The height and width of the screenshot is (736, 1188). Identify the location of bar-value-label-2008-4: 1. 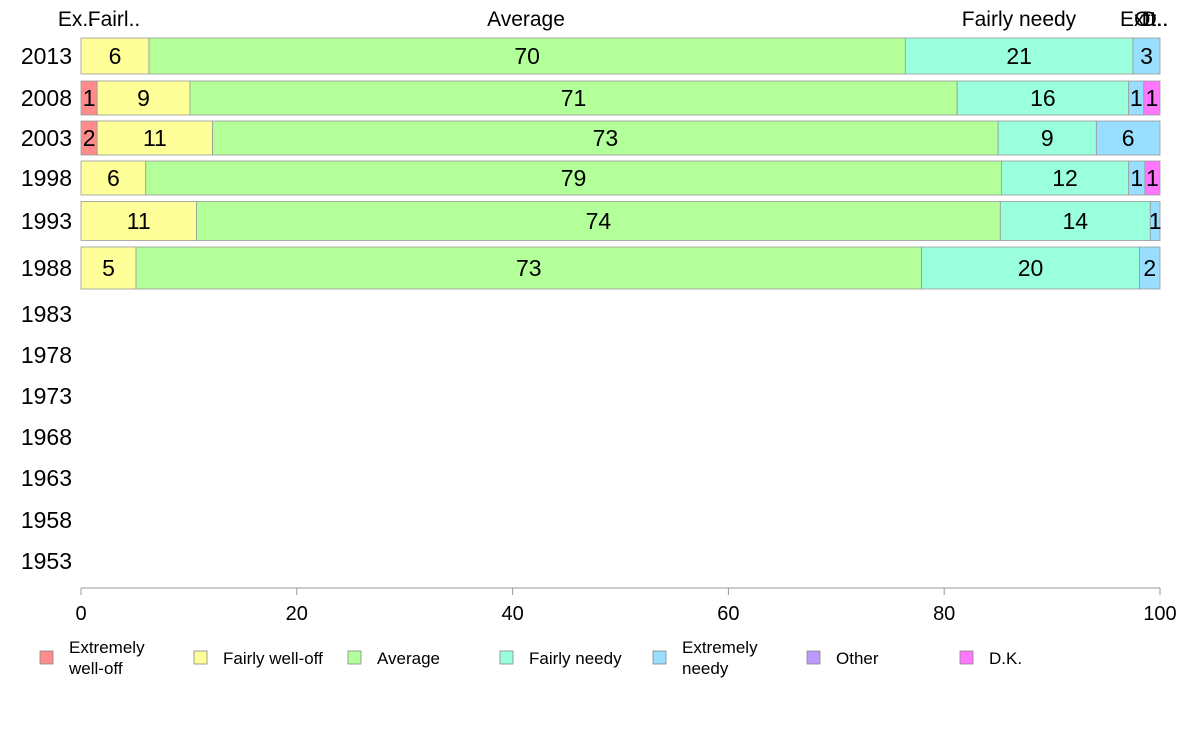
(1136, 98).